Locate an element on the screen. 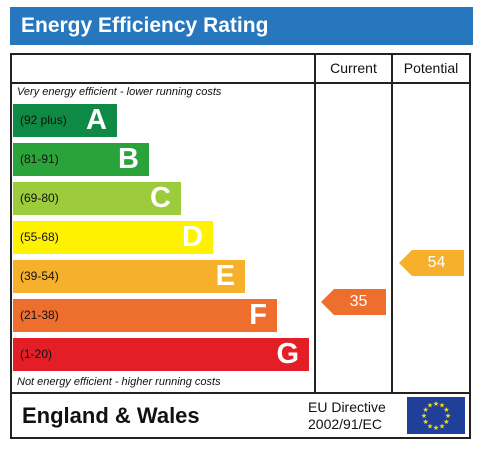 This screenshot has width=482, height=451. band-range-label: (1-20) is located at coordinates (36, 354).